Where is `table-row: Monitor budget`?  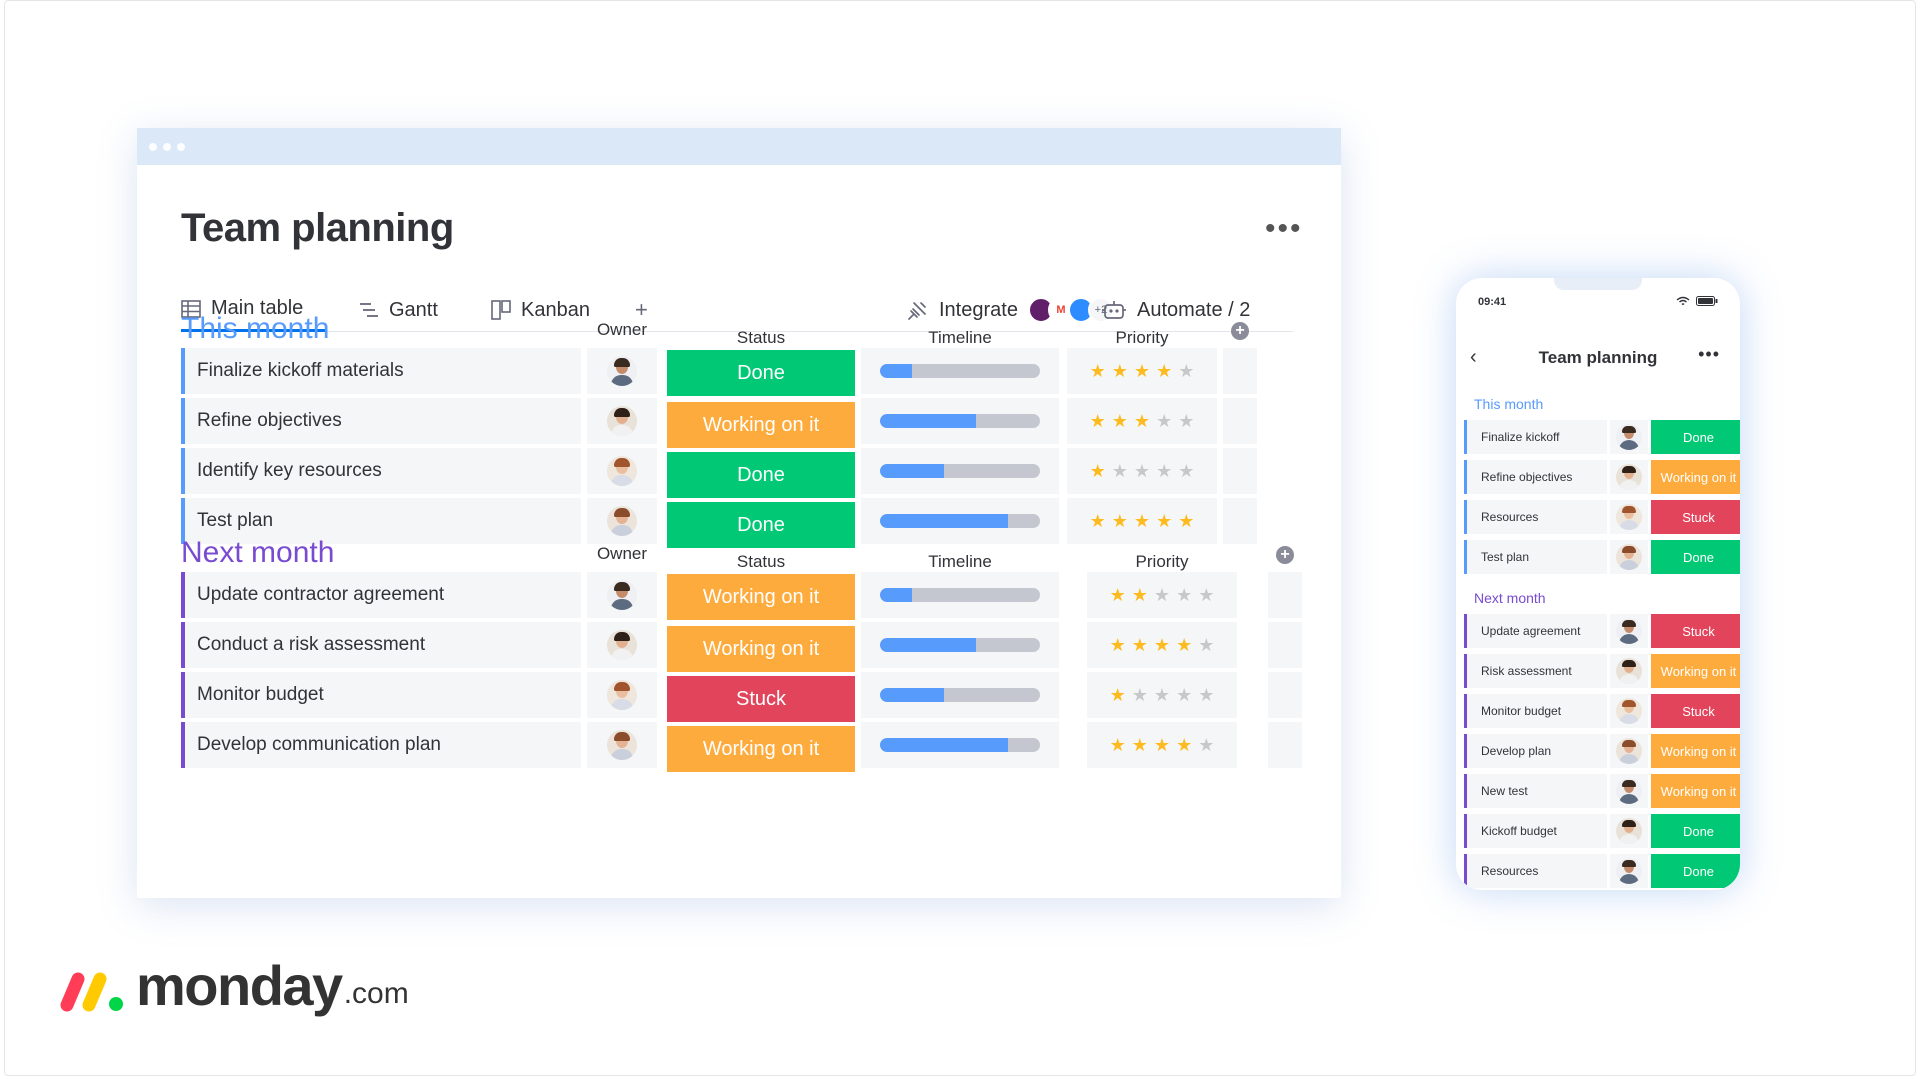 table-row: Monitor budget is located at coordinates (381, 695).